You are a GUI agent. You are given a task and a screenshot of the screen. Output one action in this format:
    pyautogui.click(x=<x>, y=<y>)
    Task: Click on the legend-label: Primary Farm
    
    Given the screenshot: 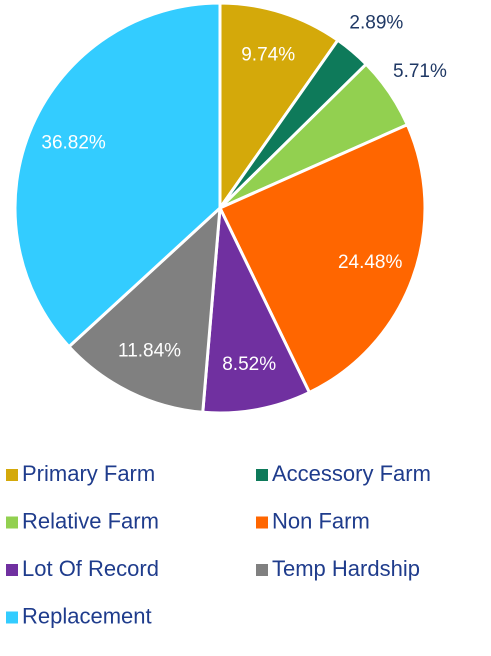 What is the action you would take?
    pyautogui.click(x=88, y=473)
    